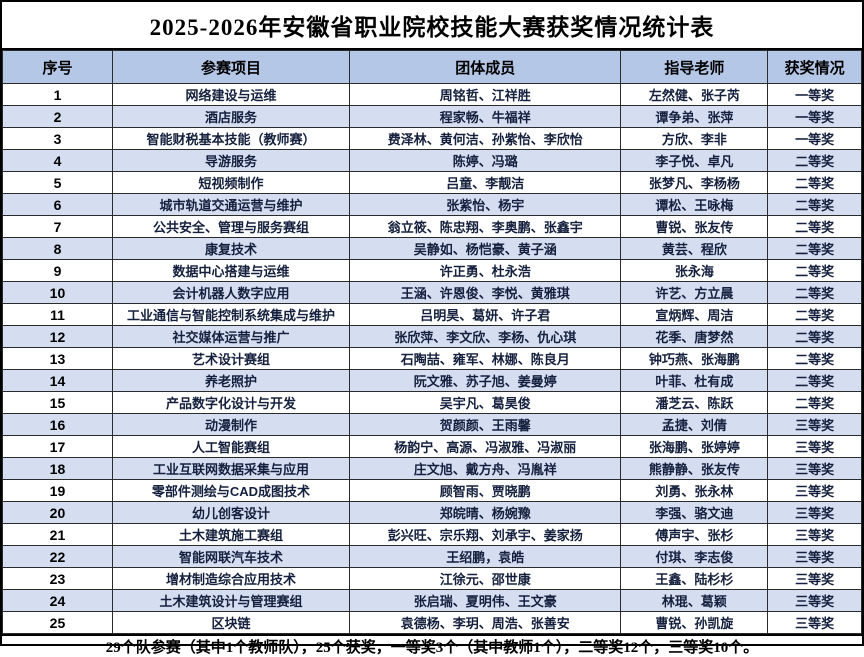  Describe the element at coordinates (57, 248) in the screenshot. I see `cell-no: 8` at that location.